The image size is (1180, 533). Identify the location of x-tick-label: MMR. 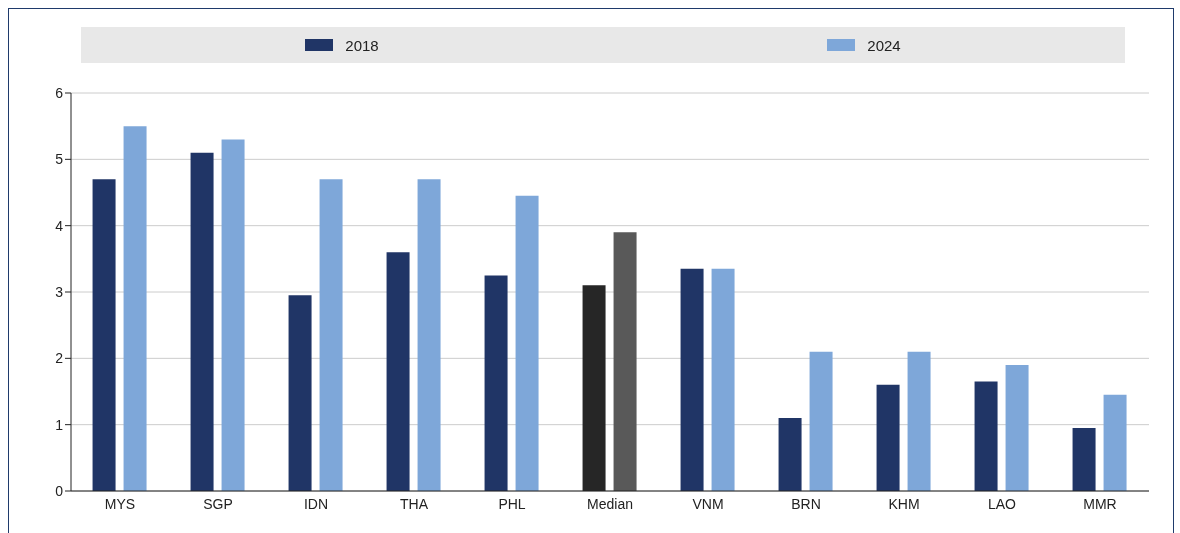
(1100, 503).